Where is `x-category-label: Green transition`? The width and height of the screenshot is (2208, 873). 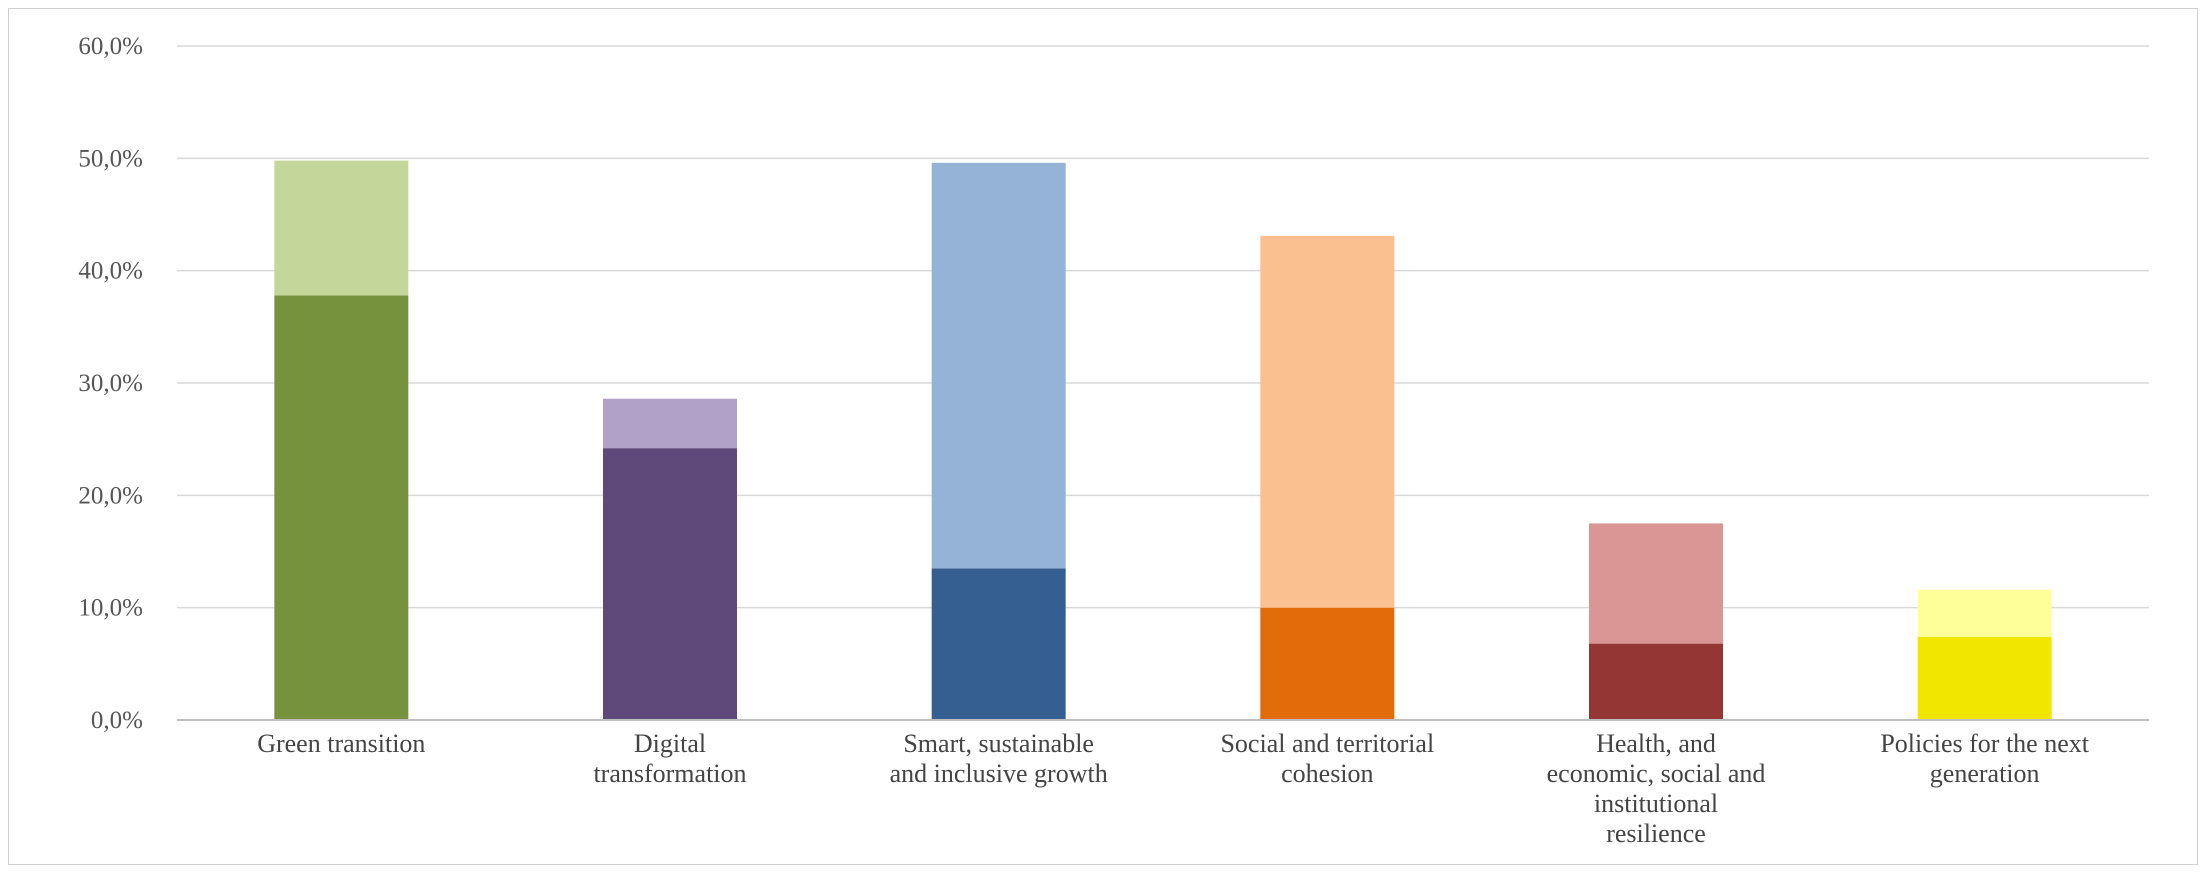
x-category-label: Green transition is located at coordinates (341, 743).